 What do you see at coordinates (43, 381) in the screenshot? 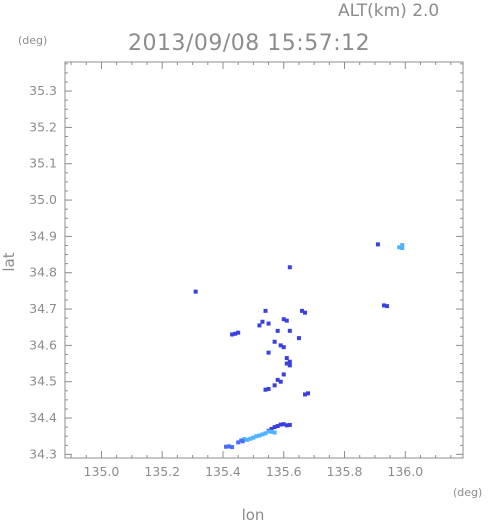
I see `y-tick-label: 34.5` at bounding box center [43, 381].